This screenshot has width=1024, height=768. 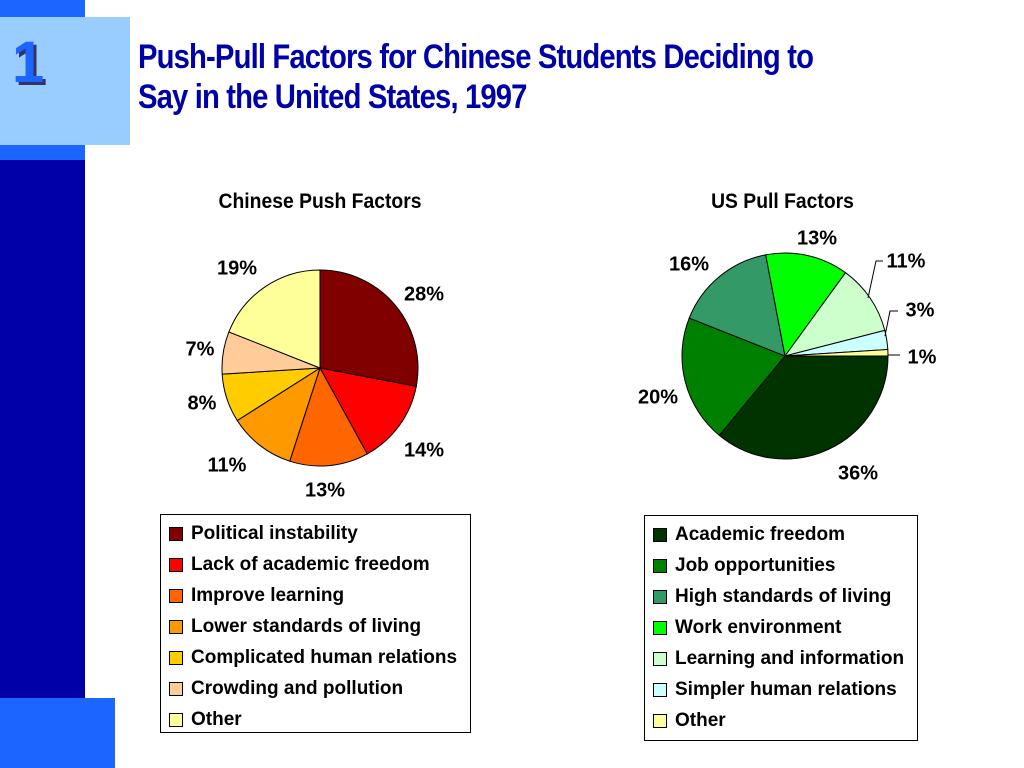 I want to click on legend-label: Academic freedom, so click(x=760, y=534).